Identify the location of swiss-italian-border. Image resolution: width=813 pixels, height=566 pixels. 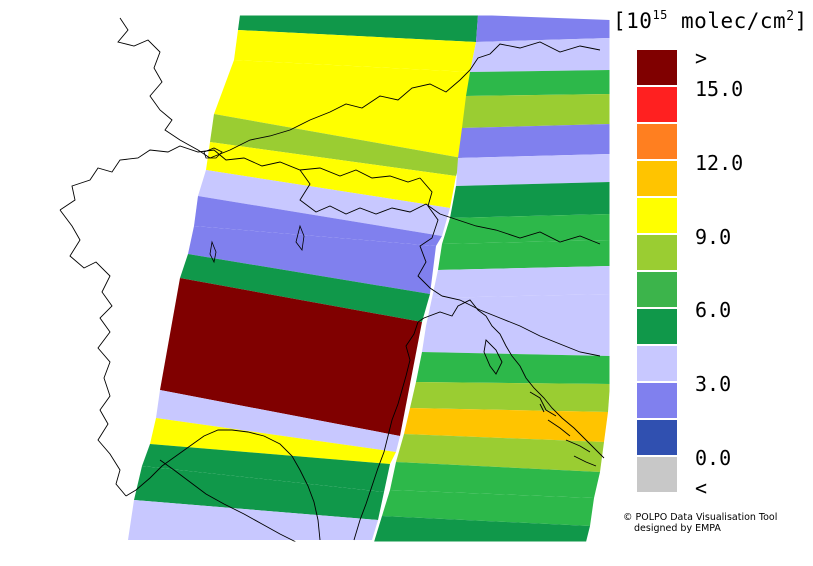
(240, 178).